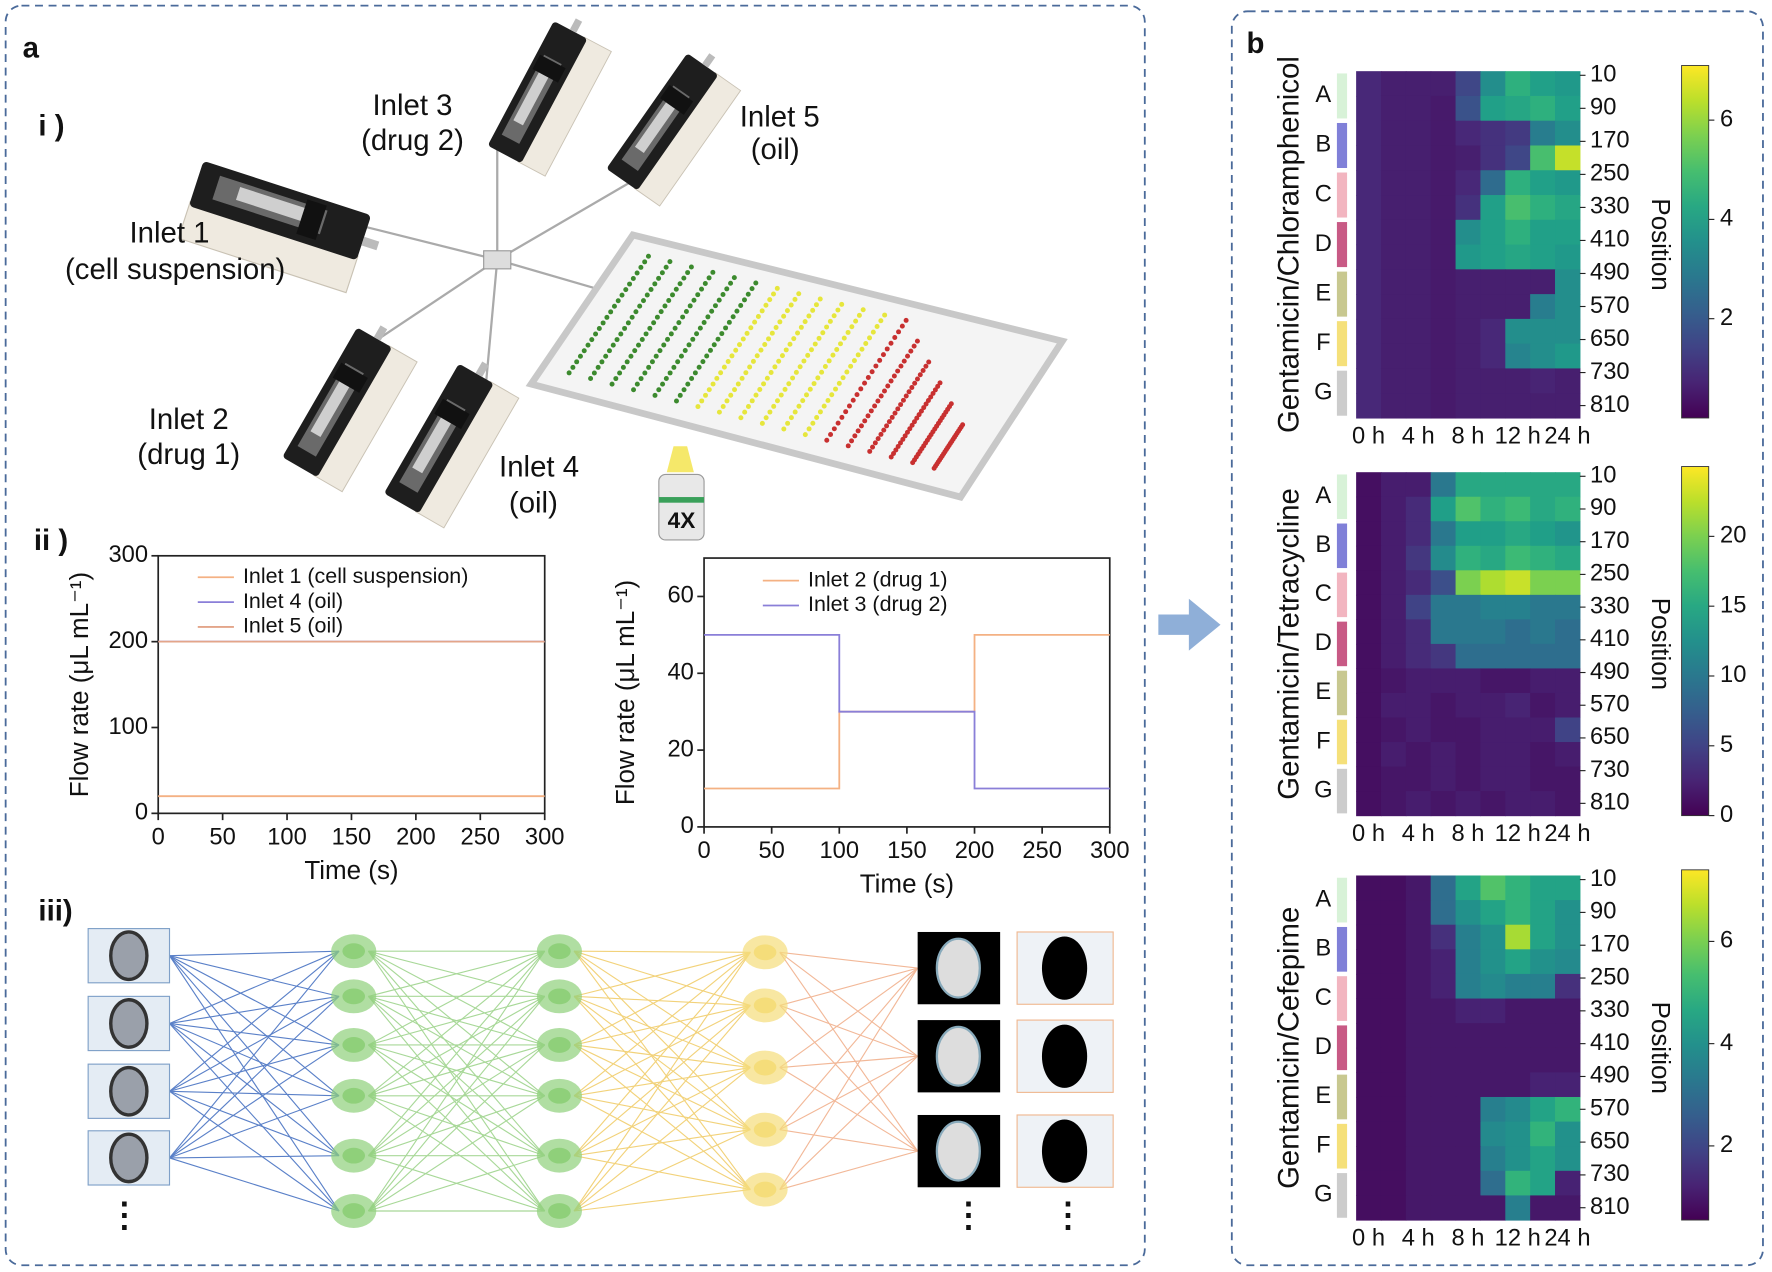 This screenshot has width=1772, height=1272. What do you see at coordinates (539, 467) in the screenshot?
I see `inlet-name: Inlet 4` at bounding box center [539, 467].